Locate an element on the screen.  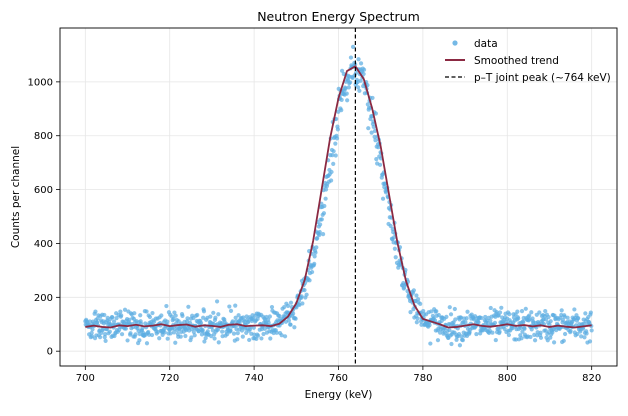
x-tick-label: 800 is located at coordinates (507, 378).